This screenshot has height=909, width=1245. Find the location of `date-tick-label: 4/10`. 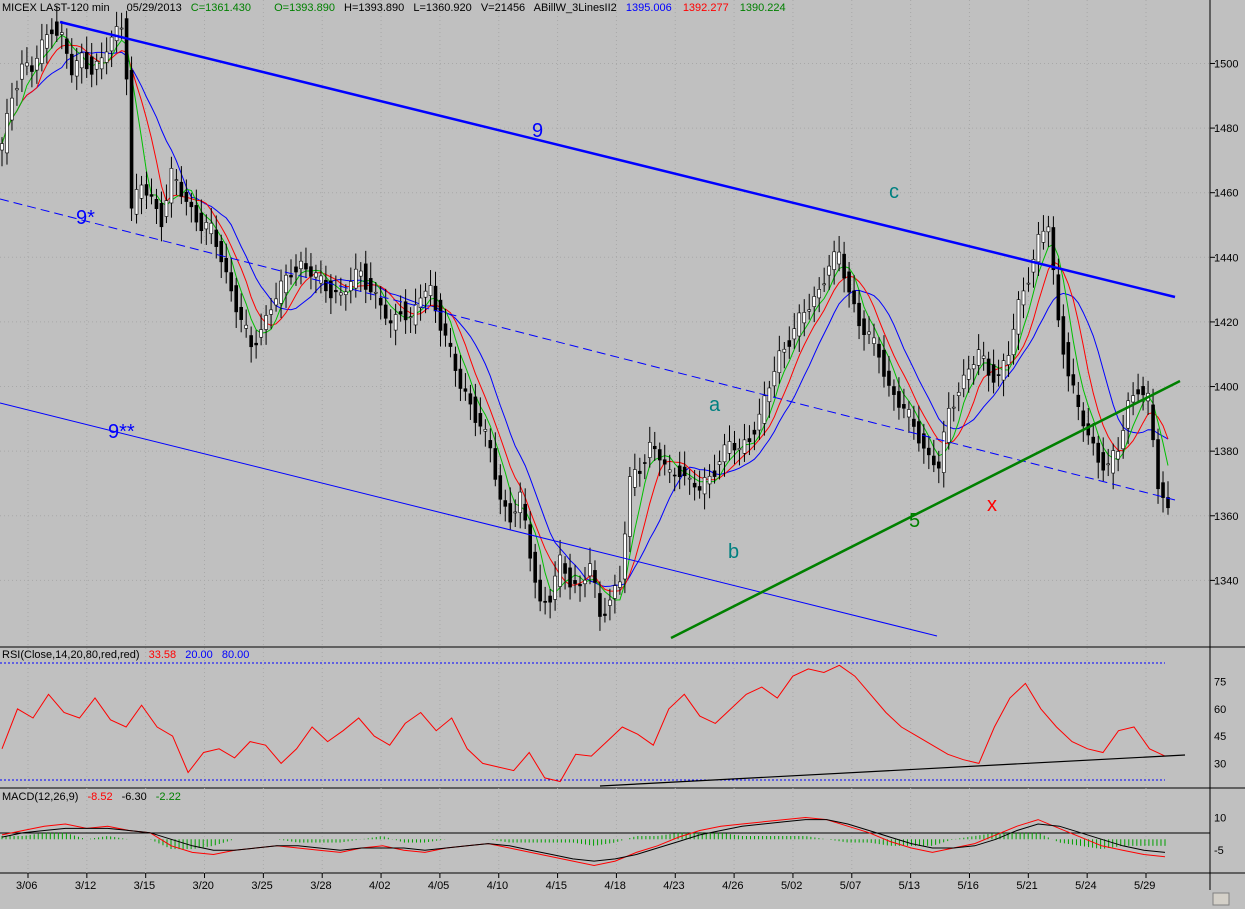

date-tick-label: 4/10 is located at coordinates (497, 886).